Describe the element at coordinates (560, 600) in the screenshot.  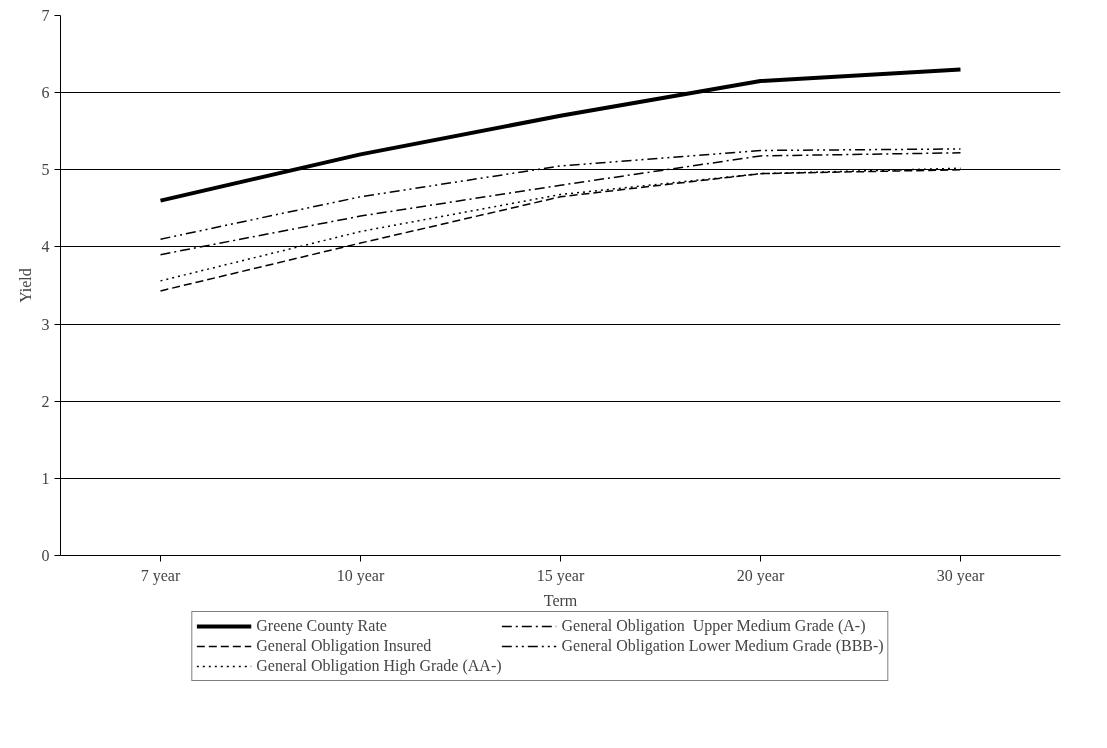
I see `x-axis-title: Term` at that location.